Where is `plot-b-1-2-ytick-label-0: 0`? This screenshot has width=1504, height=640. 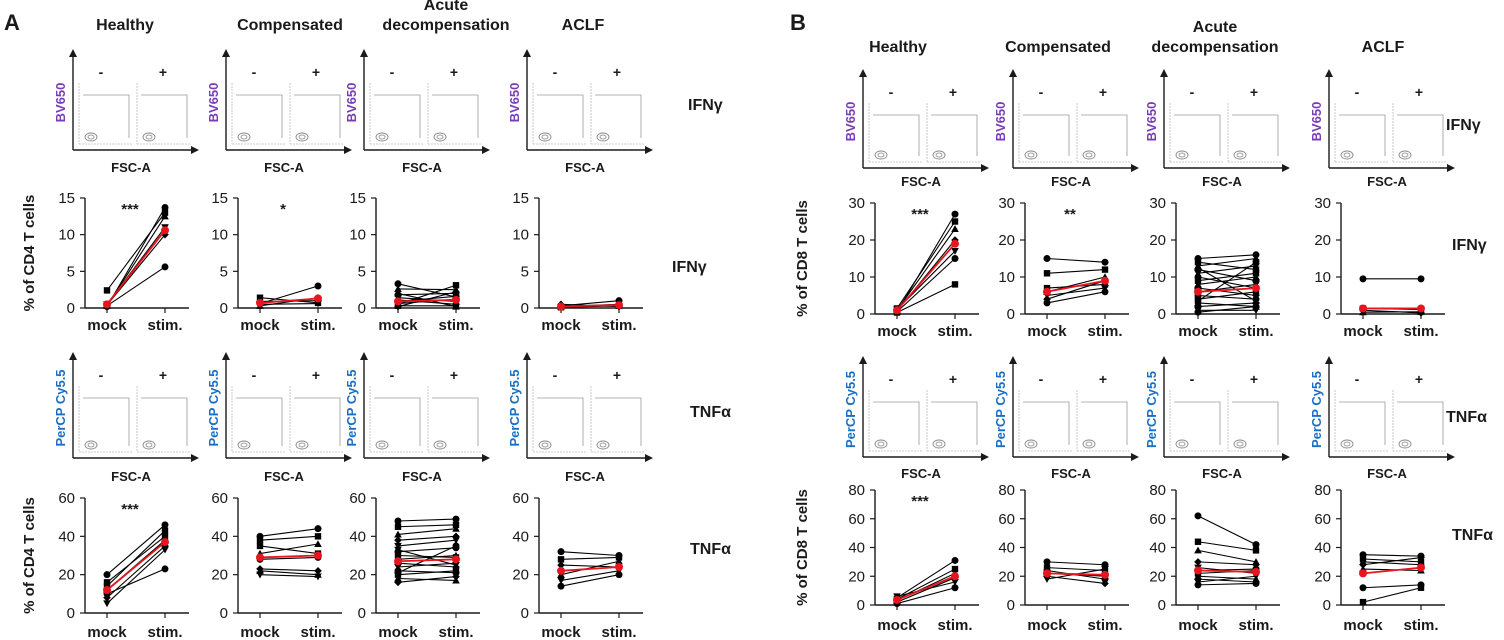
plot-b-1-2-ytick-label-0: 0 is located at coordinates (1162, 605).